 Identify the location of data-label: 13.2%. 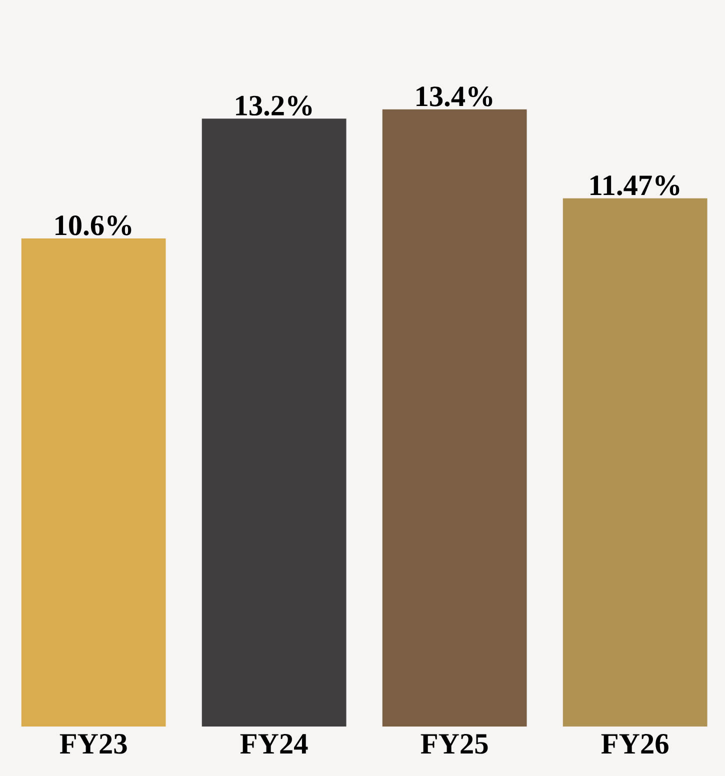
(274, 106).